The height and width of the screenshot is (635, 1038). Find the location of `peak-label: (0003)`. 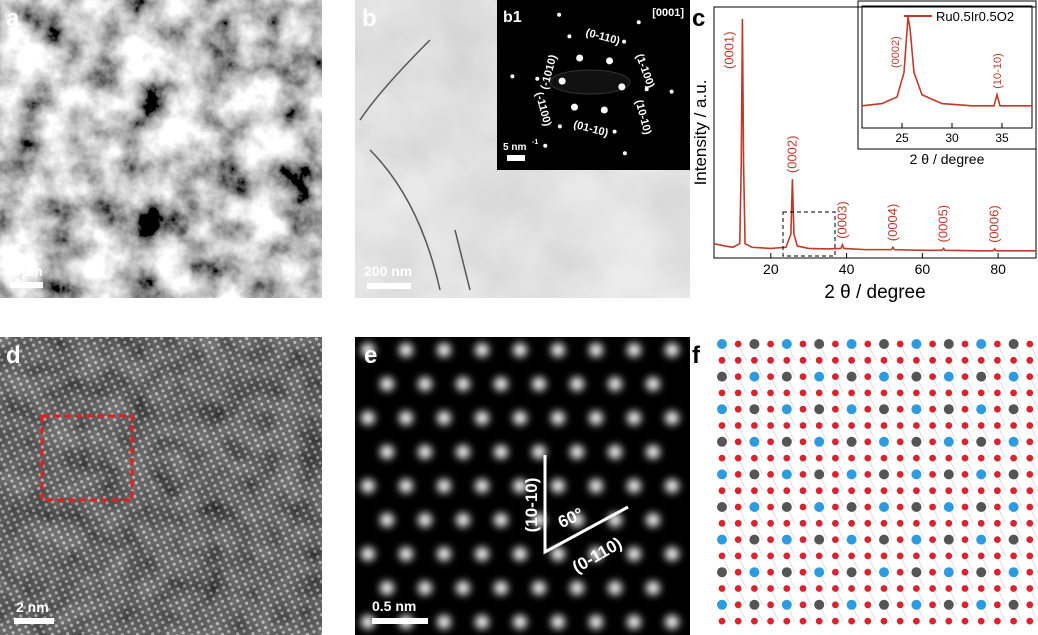

peak-label: (0003) is located at coordinates (841, 220).